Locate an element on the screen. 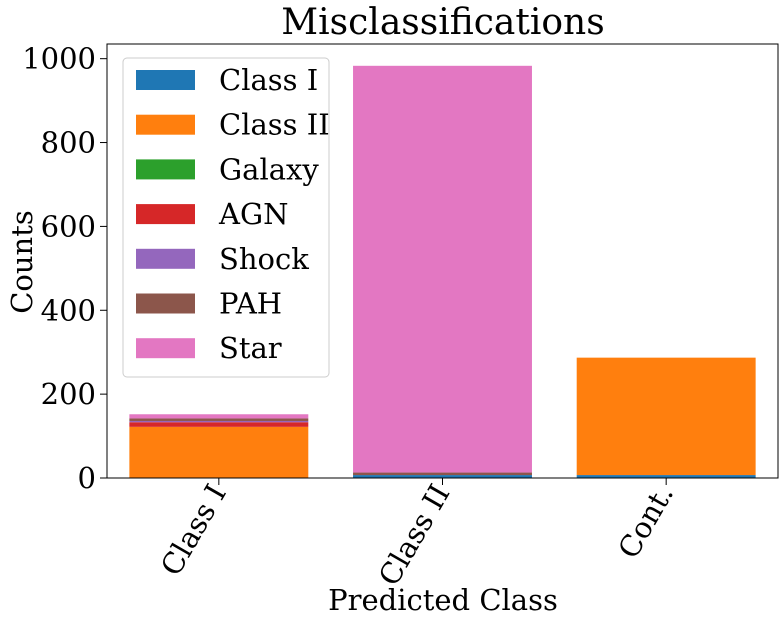 This screenshot has width=784, height=625. legend-label: AGN is located at coordinates (253, 214).